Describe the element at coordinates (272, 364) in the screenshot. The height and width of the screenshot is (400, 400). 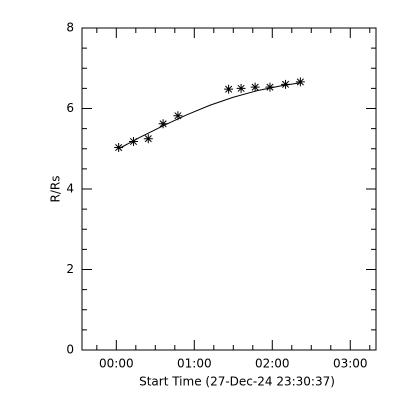
I see `x-tick-label: 02:00` at that location.